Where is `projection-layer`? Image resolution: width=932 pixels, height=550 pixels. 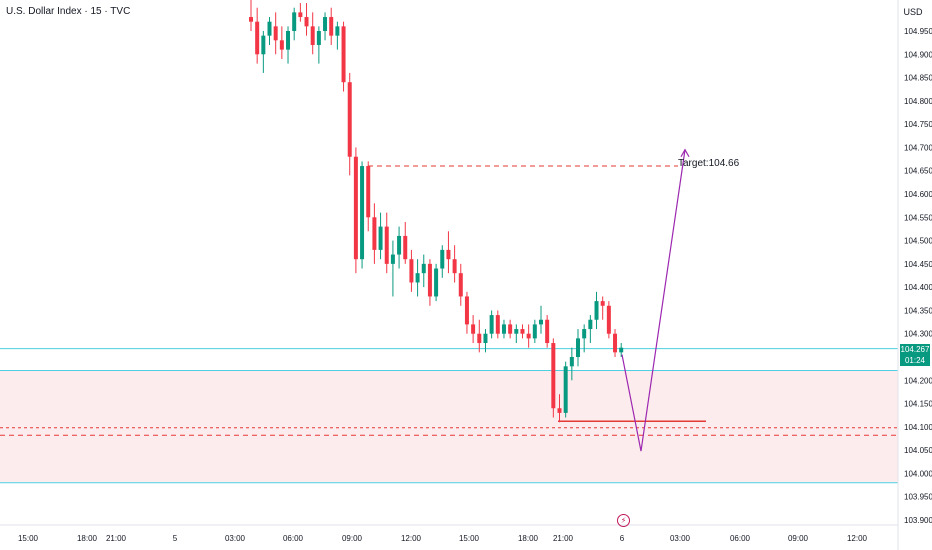
projection-layer is located at coordinates (655, 300).